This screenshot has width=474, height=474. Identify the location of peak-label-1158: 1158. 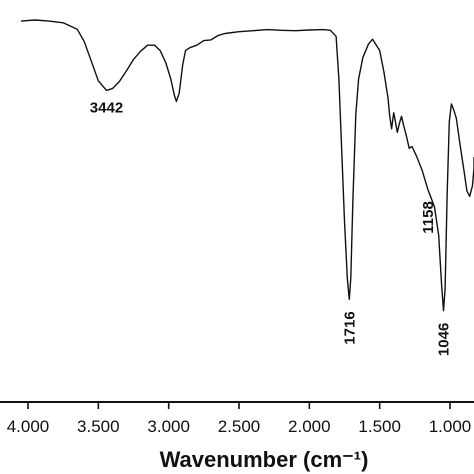
(428, 217).